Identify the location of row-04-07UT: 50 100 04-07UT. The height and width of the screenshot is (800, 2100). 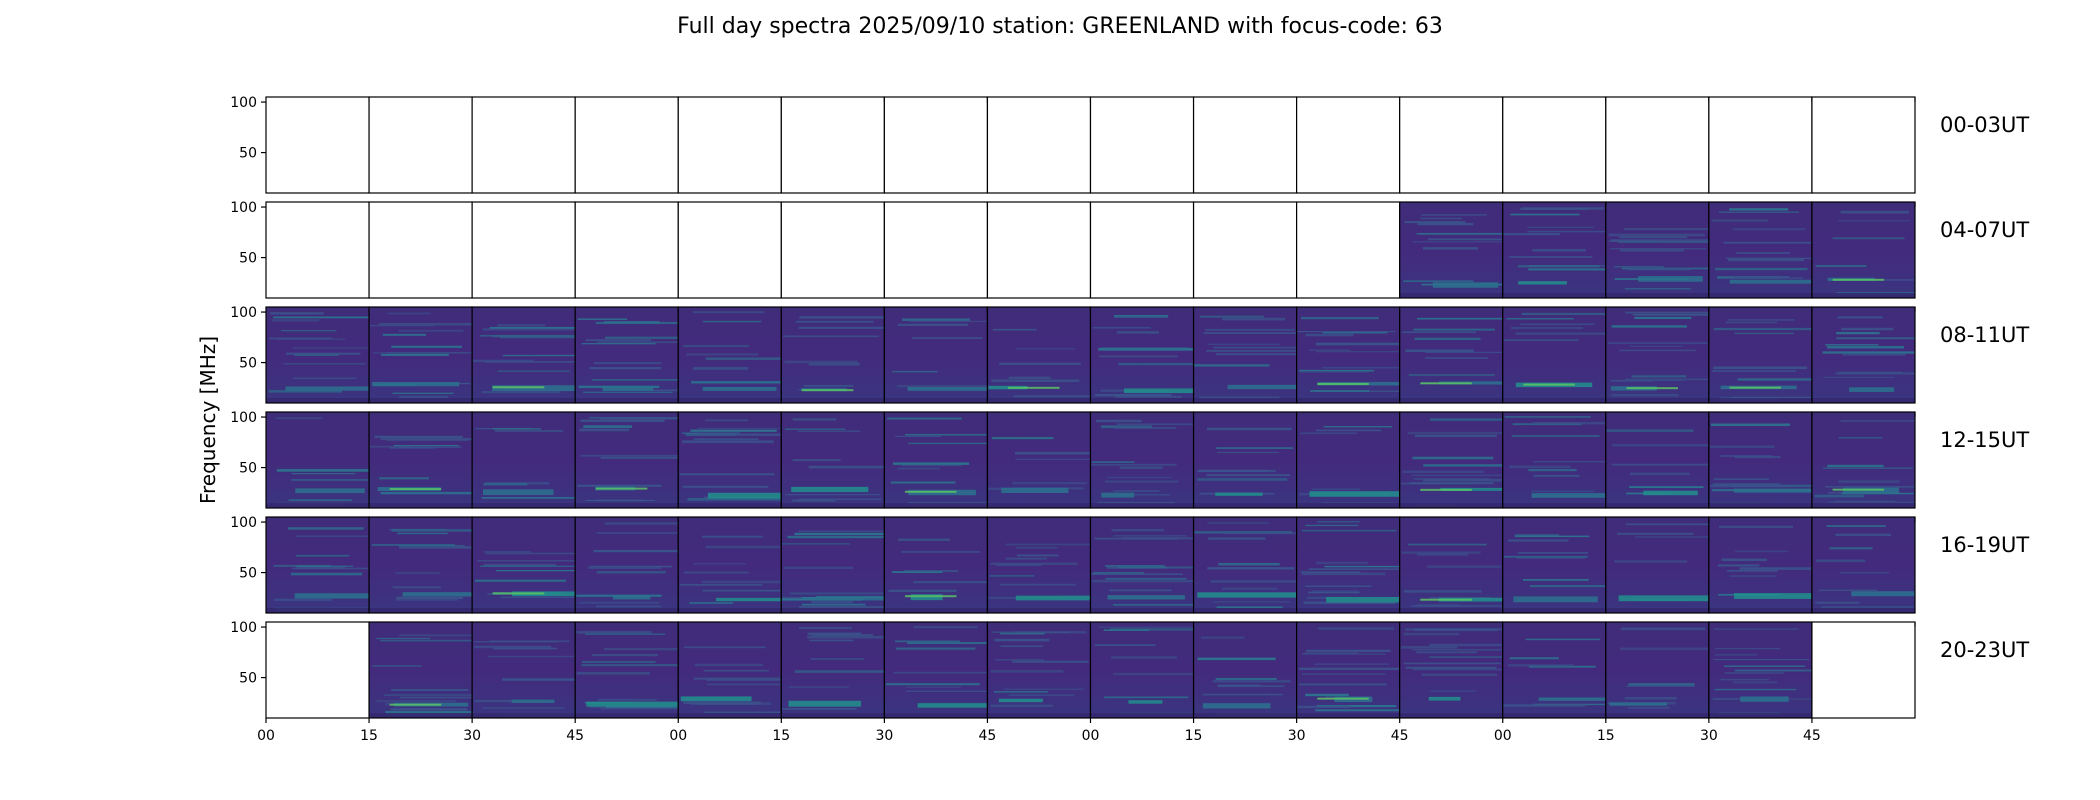
(1129, 249).